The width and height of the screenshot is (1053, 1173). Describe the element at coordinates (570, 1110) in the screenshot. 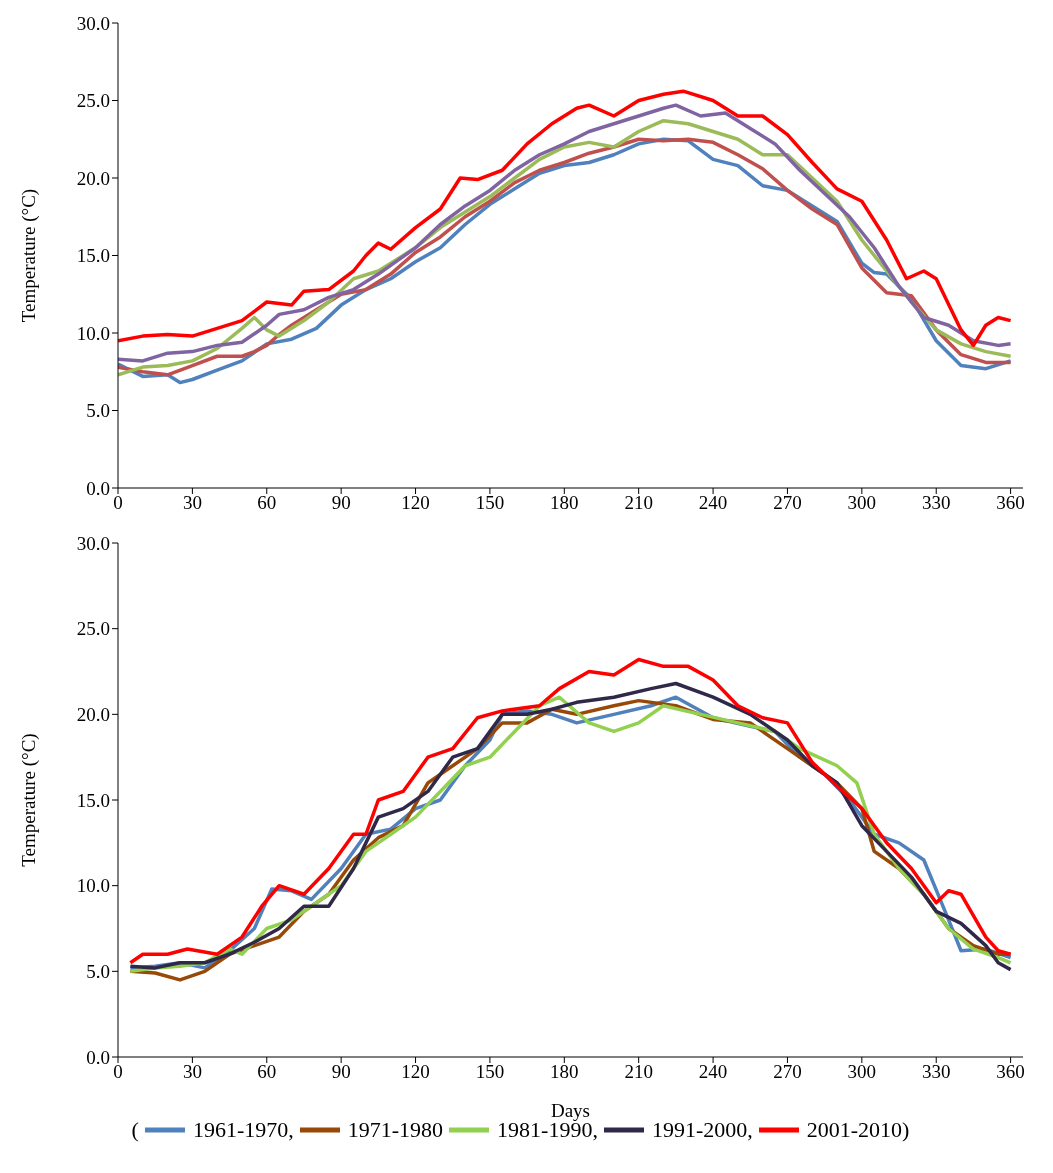

I see `x-axis-title: Days` at that location.